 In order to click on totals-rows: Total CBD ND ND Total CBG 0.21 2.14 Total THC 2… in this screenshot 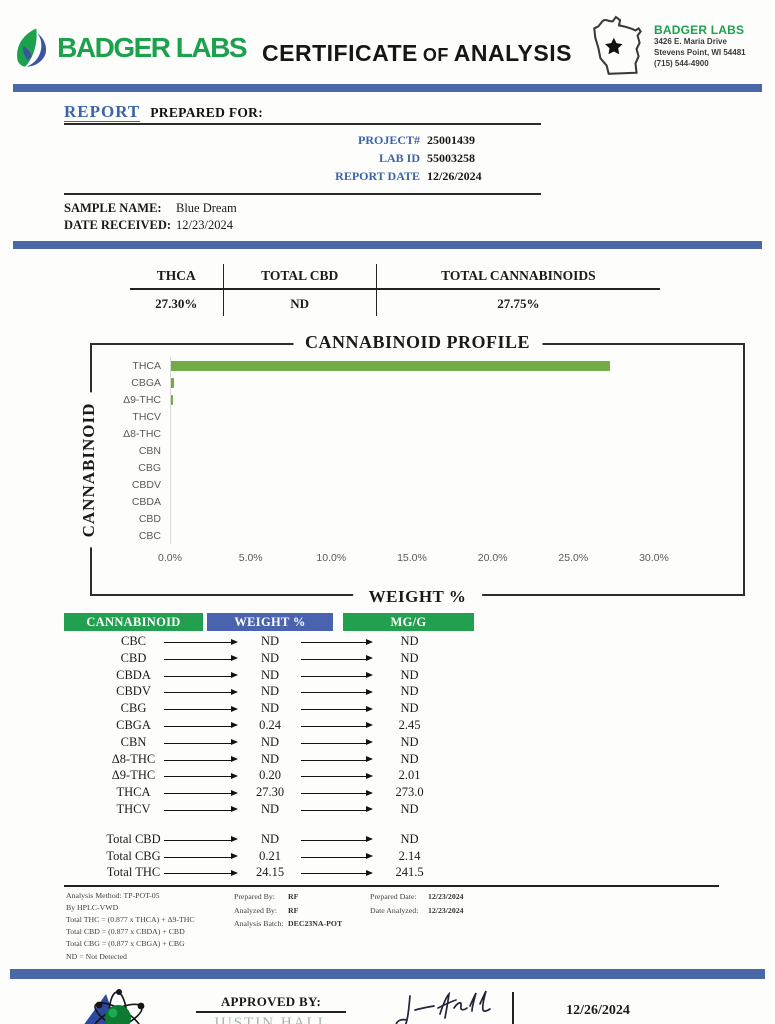, I will do `click(269, 857)`.